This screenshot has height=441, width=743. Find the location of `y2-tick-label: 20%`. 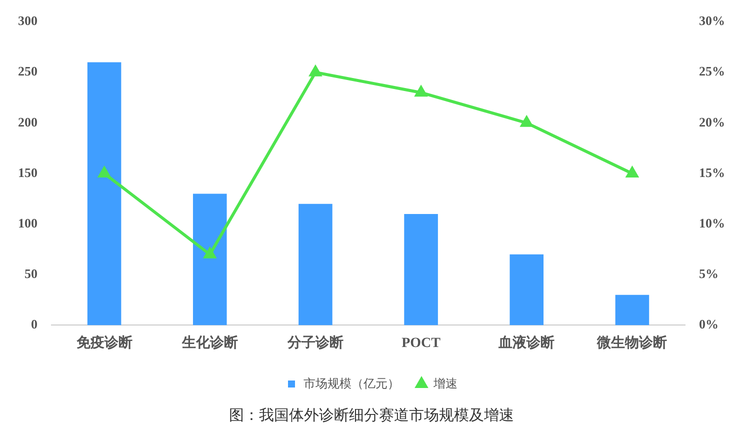

y2-tick-label: 20% is located at coordinates (712, 122).